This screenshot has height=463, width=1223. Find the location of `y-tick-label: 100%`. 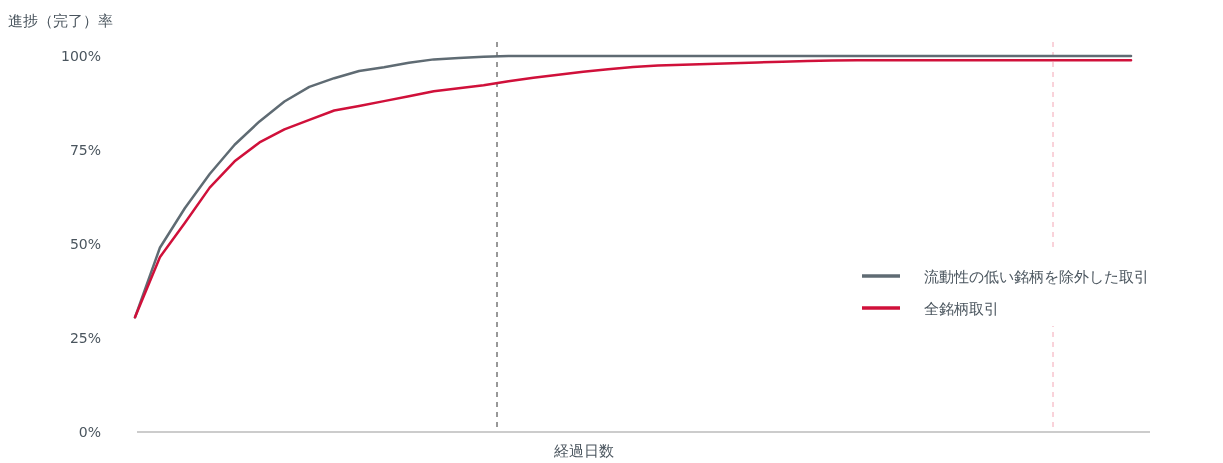

y-tick-label: 100% is located at coordinates (80, 56).